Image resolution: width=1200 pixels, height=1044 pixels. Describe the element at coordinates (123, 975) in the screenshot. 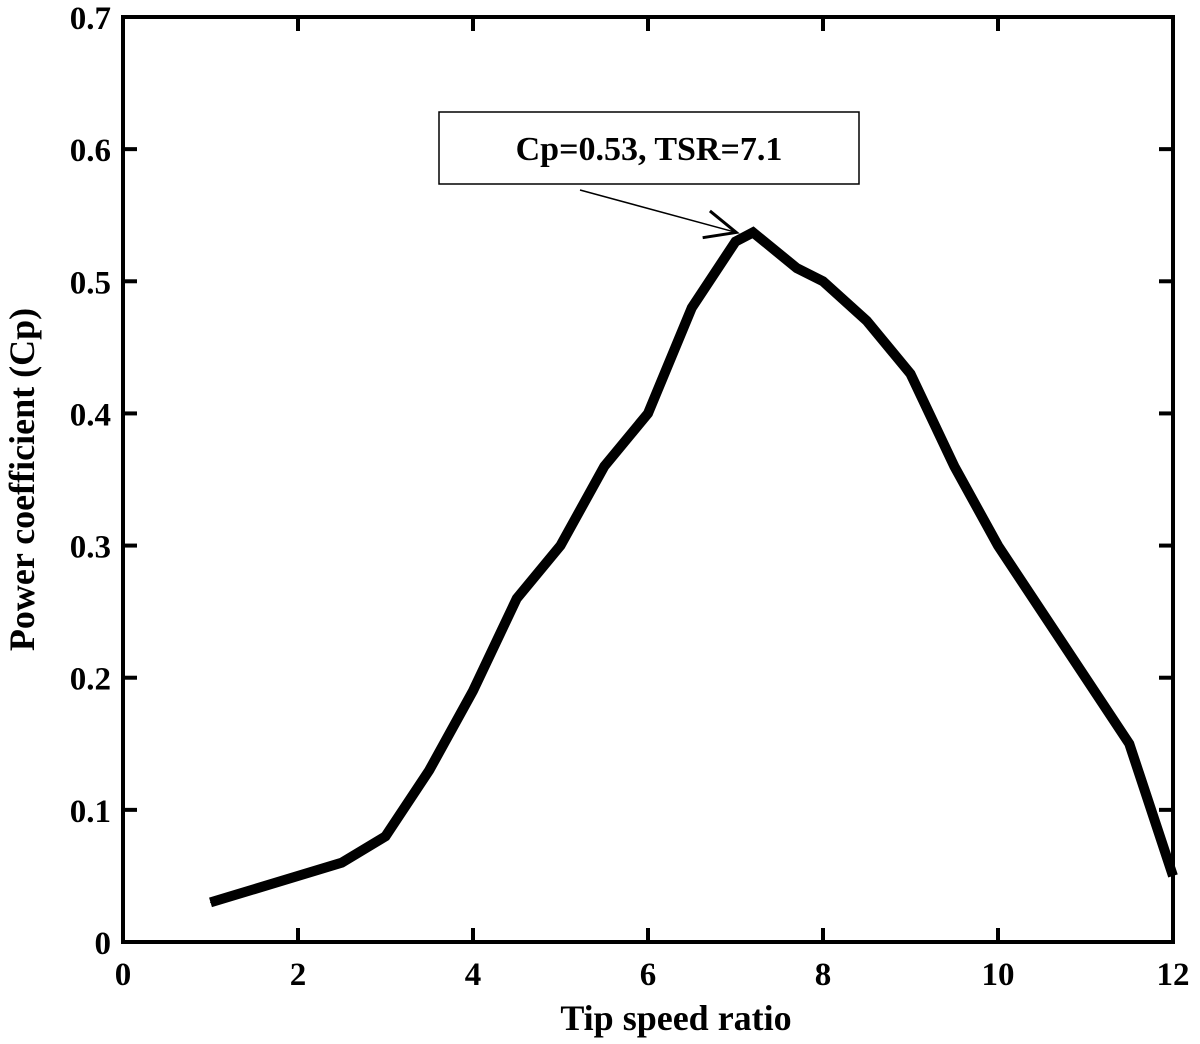

I see `x-tick-label: 0` at that location.